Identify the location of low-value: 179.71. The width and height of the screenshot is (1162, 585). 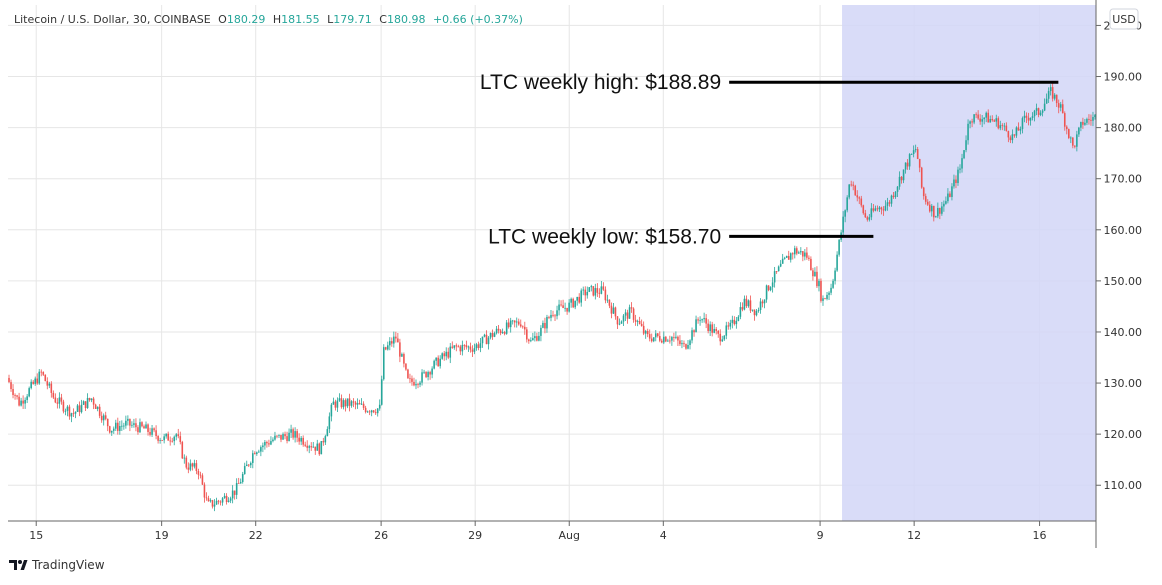
(352, 19).